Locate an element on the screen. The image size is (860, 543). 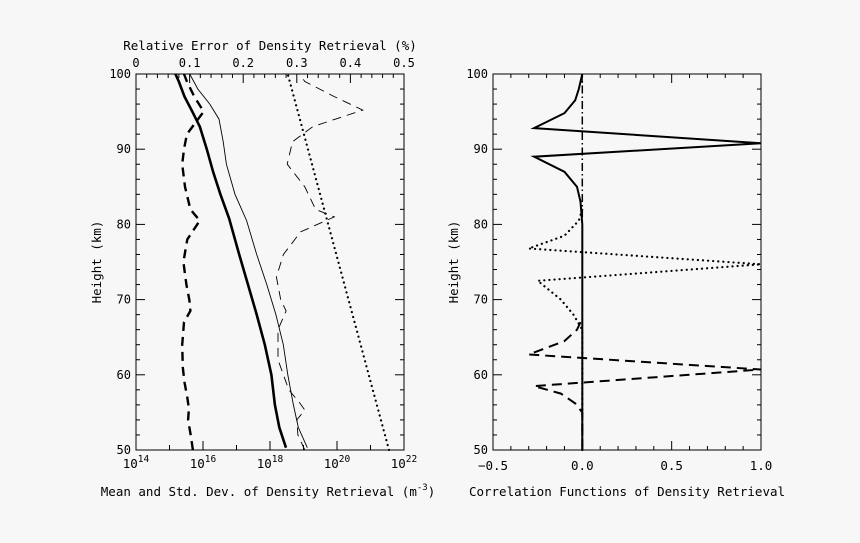
x-tick-label: 0.0 is located at coordinates (582, 465).